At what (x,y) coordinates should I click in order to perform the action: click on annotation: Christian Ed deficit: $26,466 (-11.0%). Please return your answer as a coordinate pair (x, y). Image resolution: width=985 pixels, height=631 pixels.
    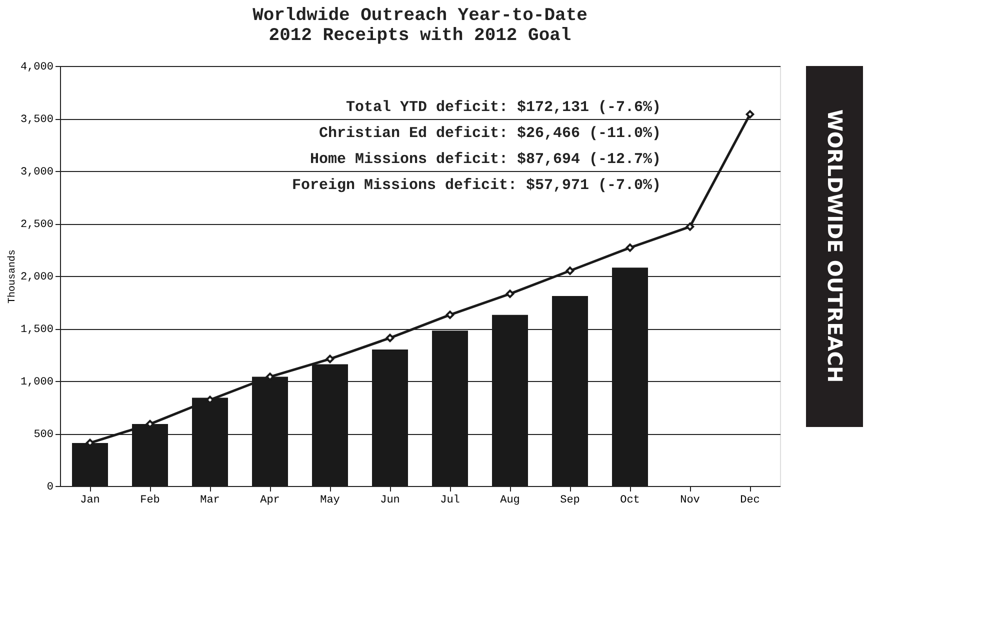
    Looking at the image, I should click on (489, 133).